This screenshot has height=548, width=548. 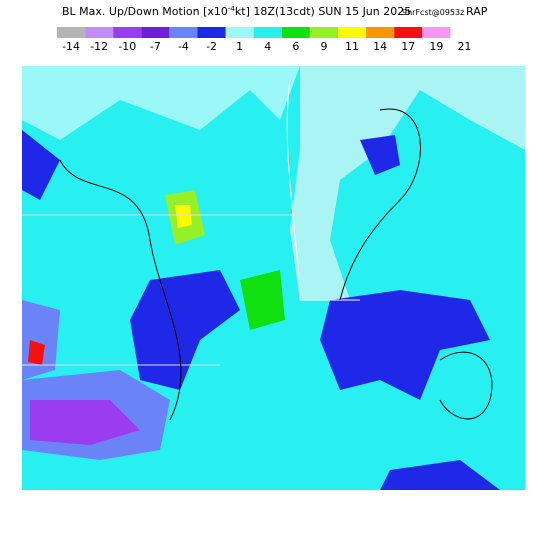 What do you see at coordinates (380, 46) in the screenshot?
I see `colorbar-label: 14` at bounding box center [380, 46].